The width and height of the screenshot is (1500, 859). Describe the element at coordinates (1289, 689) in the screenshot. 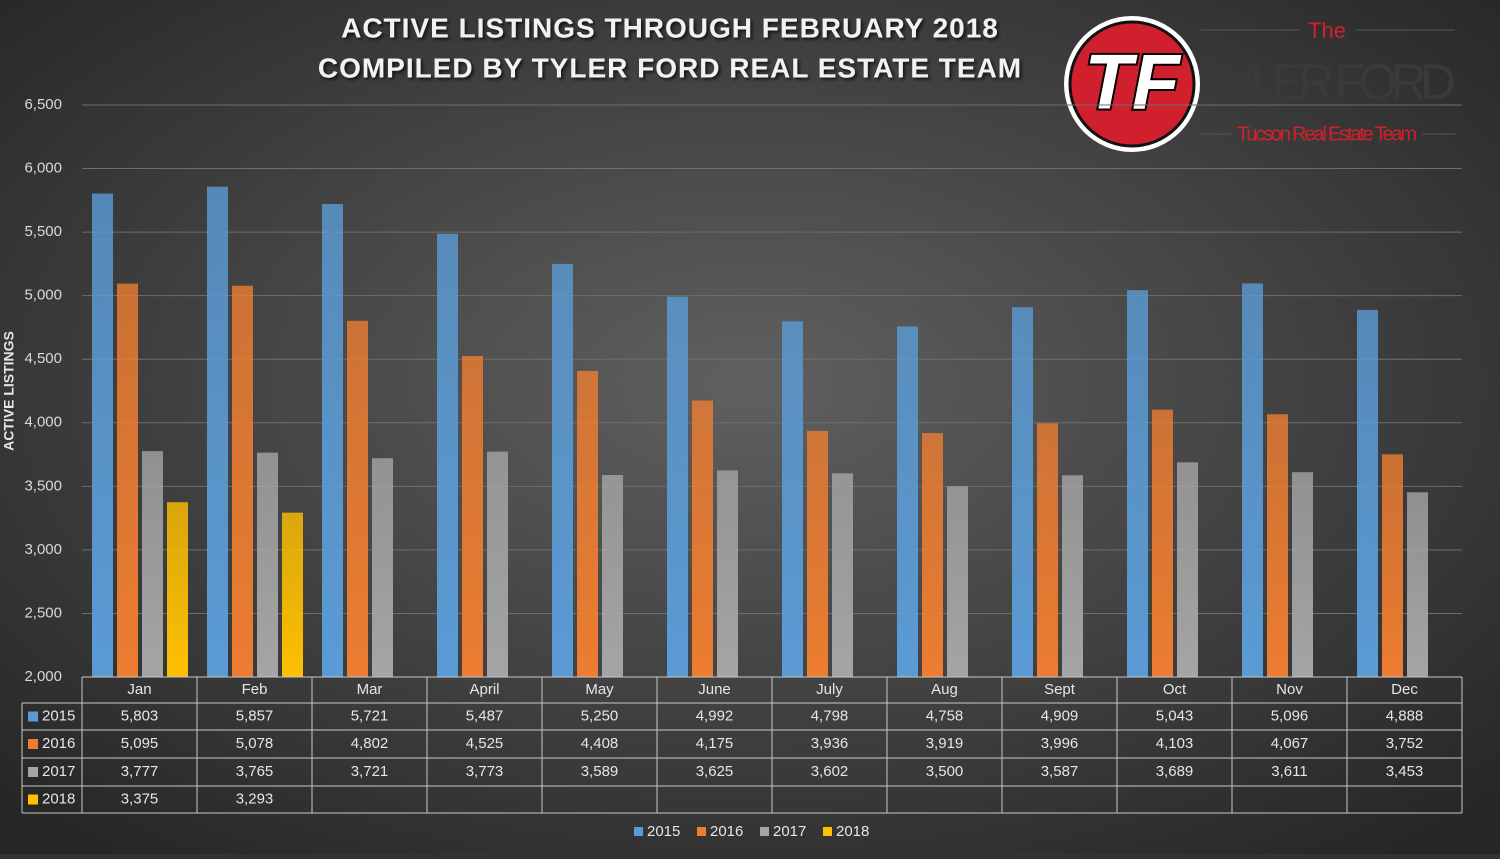

I see `x-tick-label: Nov` at that location.